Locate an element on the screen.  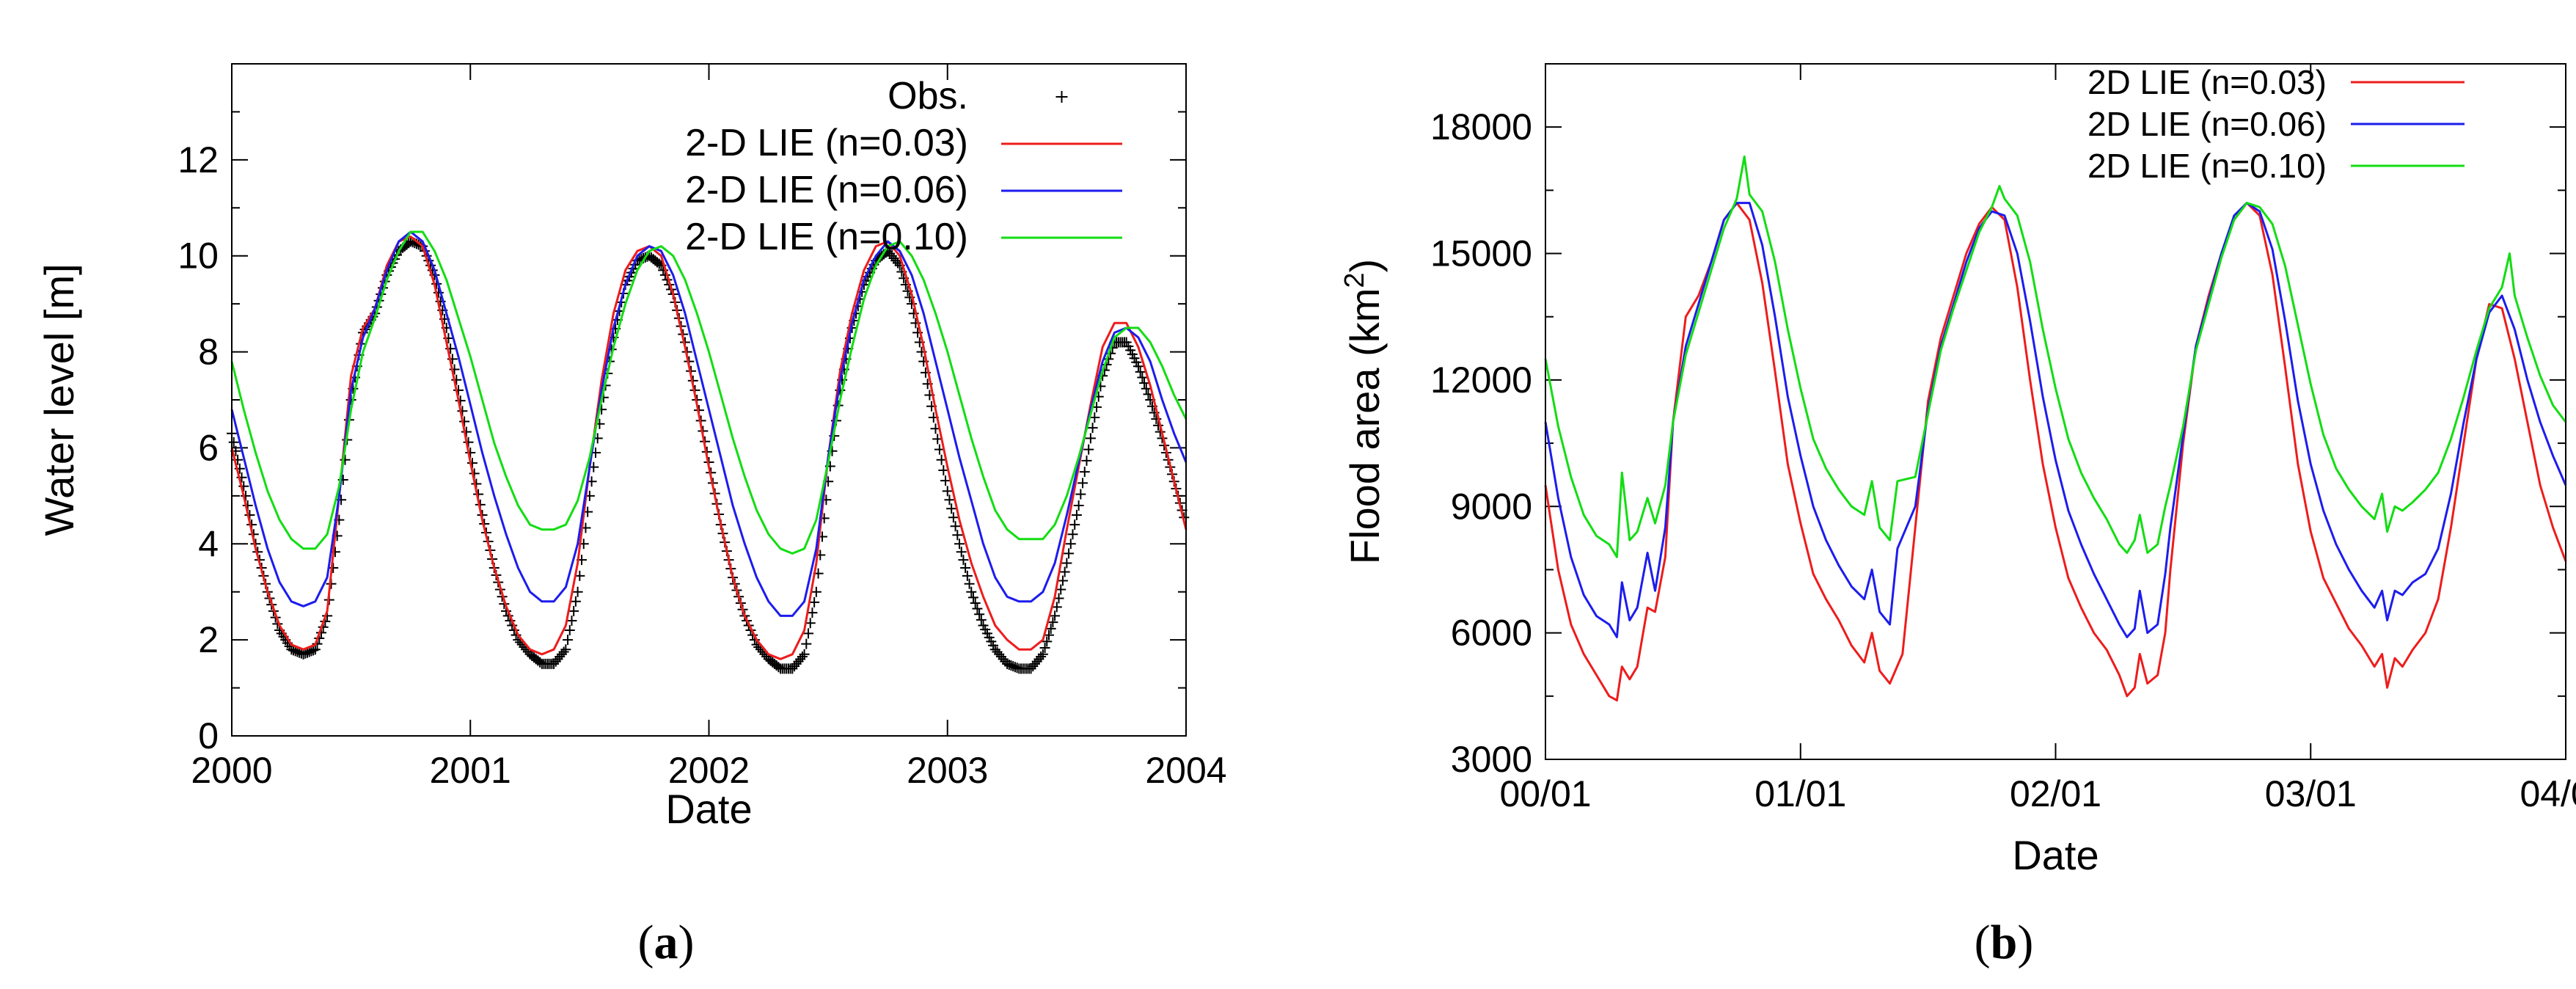
legend-label: 2-D LIE (n=0.10) is located at coordinates (827, 237).